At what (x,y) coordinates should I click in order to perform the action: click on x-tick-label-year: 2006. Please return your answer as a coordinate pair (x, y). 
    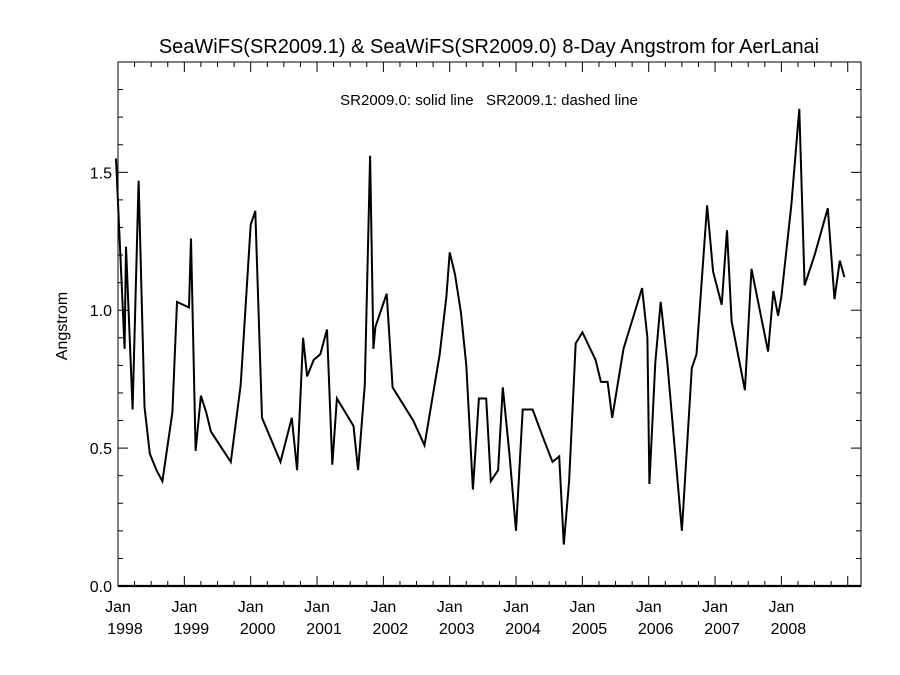
    Looking at the image, I should click on (656, 629).